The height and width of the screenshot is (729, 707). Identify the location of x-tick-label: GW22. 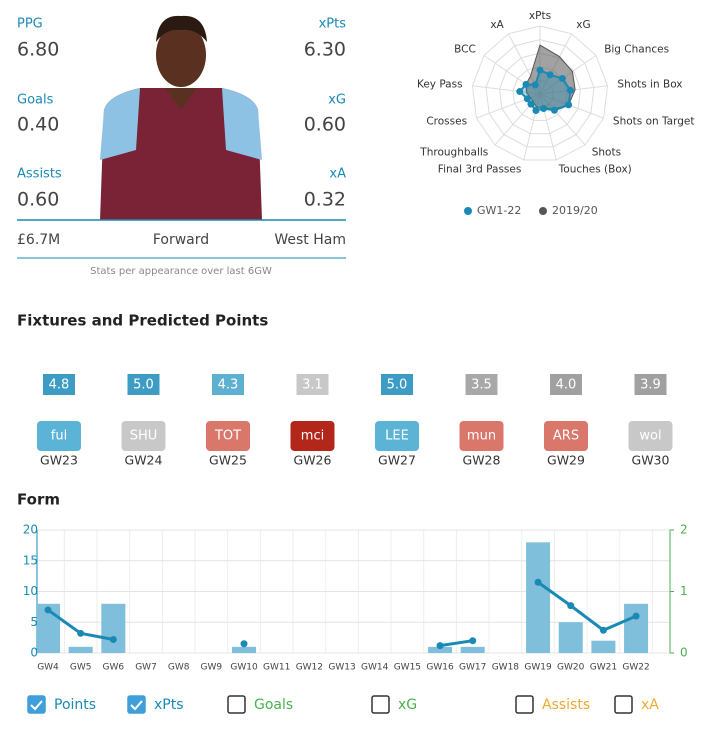
(635, 668).